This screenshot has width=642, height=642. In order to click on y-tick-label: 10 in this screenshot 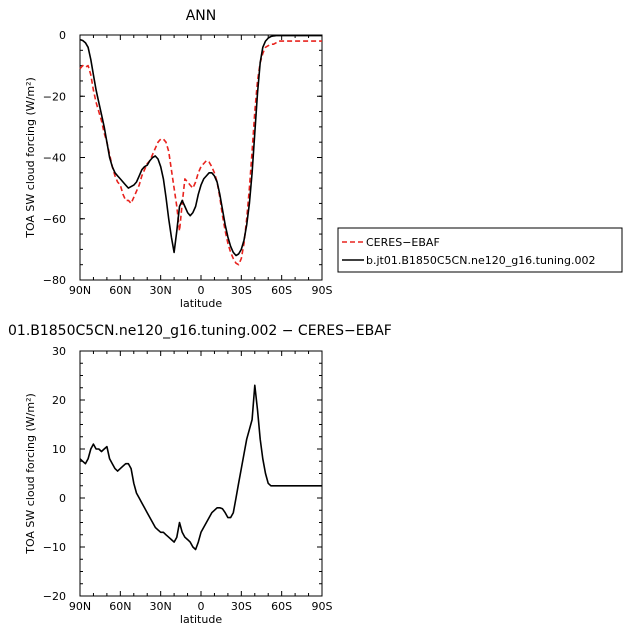, I will do `click(59, 449)`.